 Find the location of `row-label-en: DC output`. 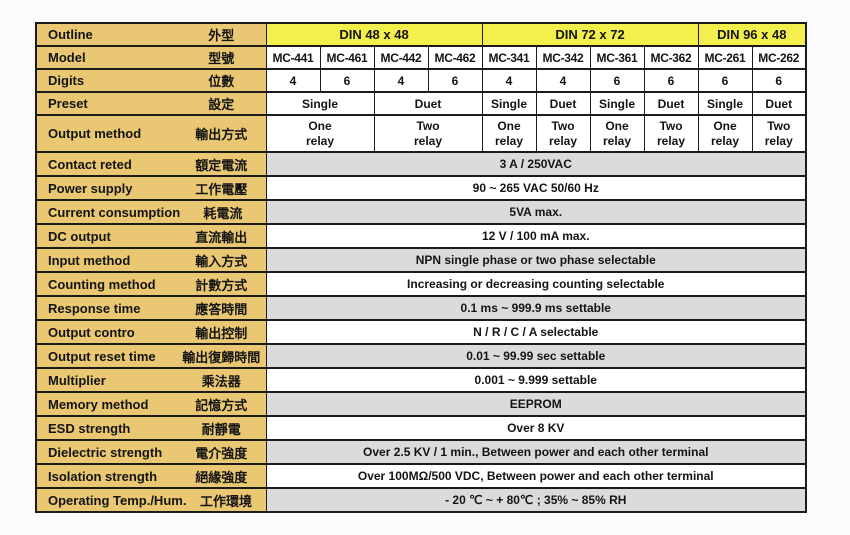

row-label-en: DC output is located at coordinates (79, 236).